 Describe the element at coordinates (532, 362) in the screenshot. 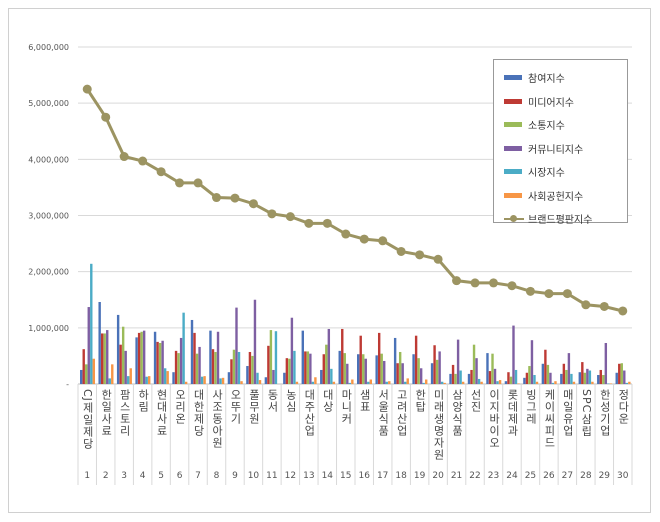

I see `bar-커뮤니티지수-25` at that location.